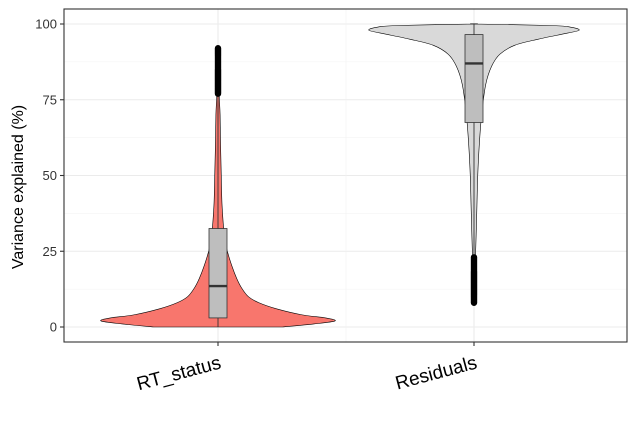 The height and width of the screenshot is (436, 637). Describe the element at coordinates (53, 327) in the screenshot. I see `y-tick-label: 0` at that location.